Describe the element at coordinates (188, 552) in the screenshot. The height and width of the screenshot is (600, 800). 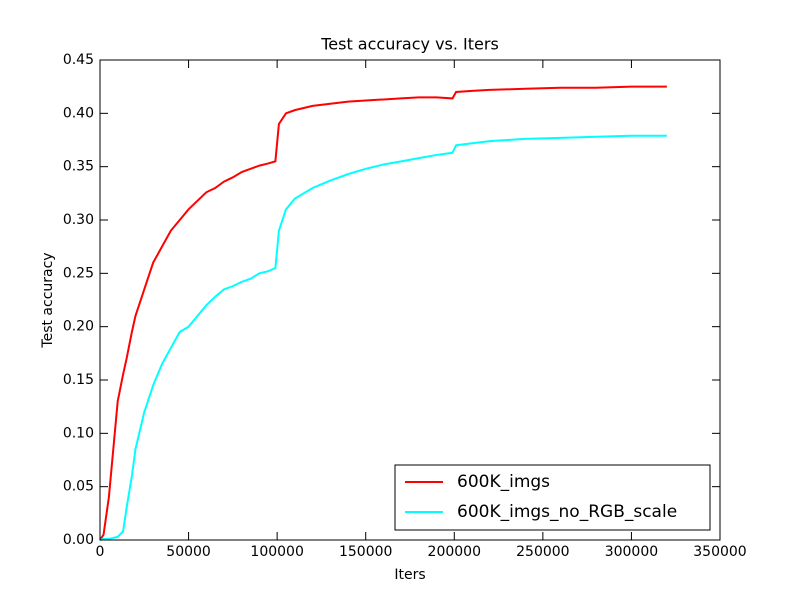
I see `x-tick-label: 50000` at that location.